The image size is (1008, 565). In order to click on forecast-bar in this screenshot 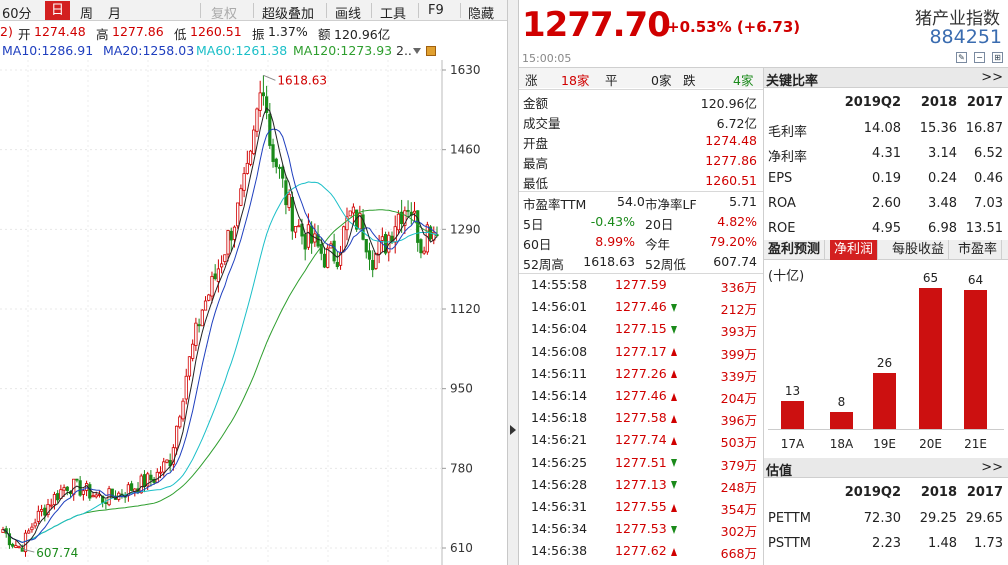, I will do `click(792, 414)`.